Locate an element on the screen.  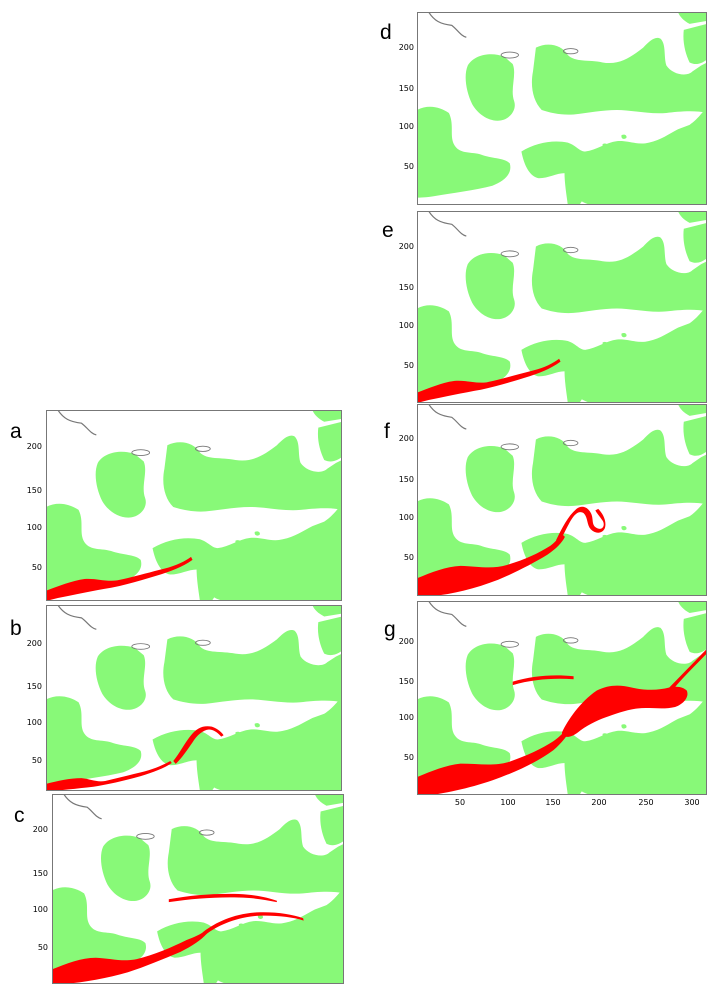
panel-label-e: e is located at coordinates (388, 230).